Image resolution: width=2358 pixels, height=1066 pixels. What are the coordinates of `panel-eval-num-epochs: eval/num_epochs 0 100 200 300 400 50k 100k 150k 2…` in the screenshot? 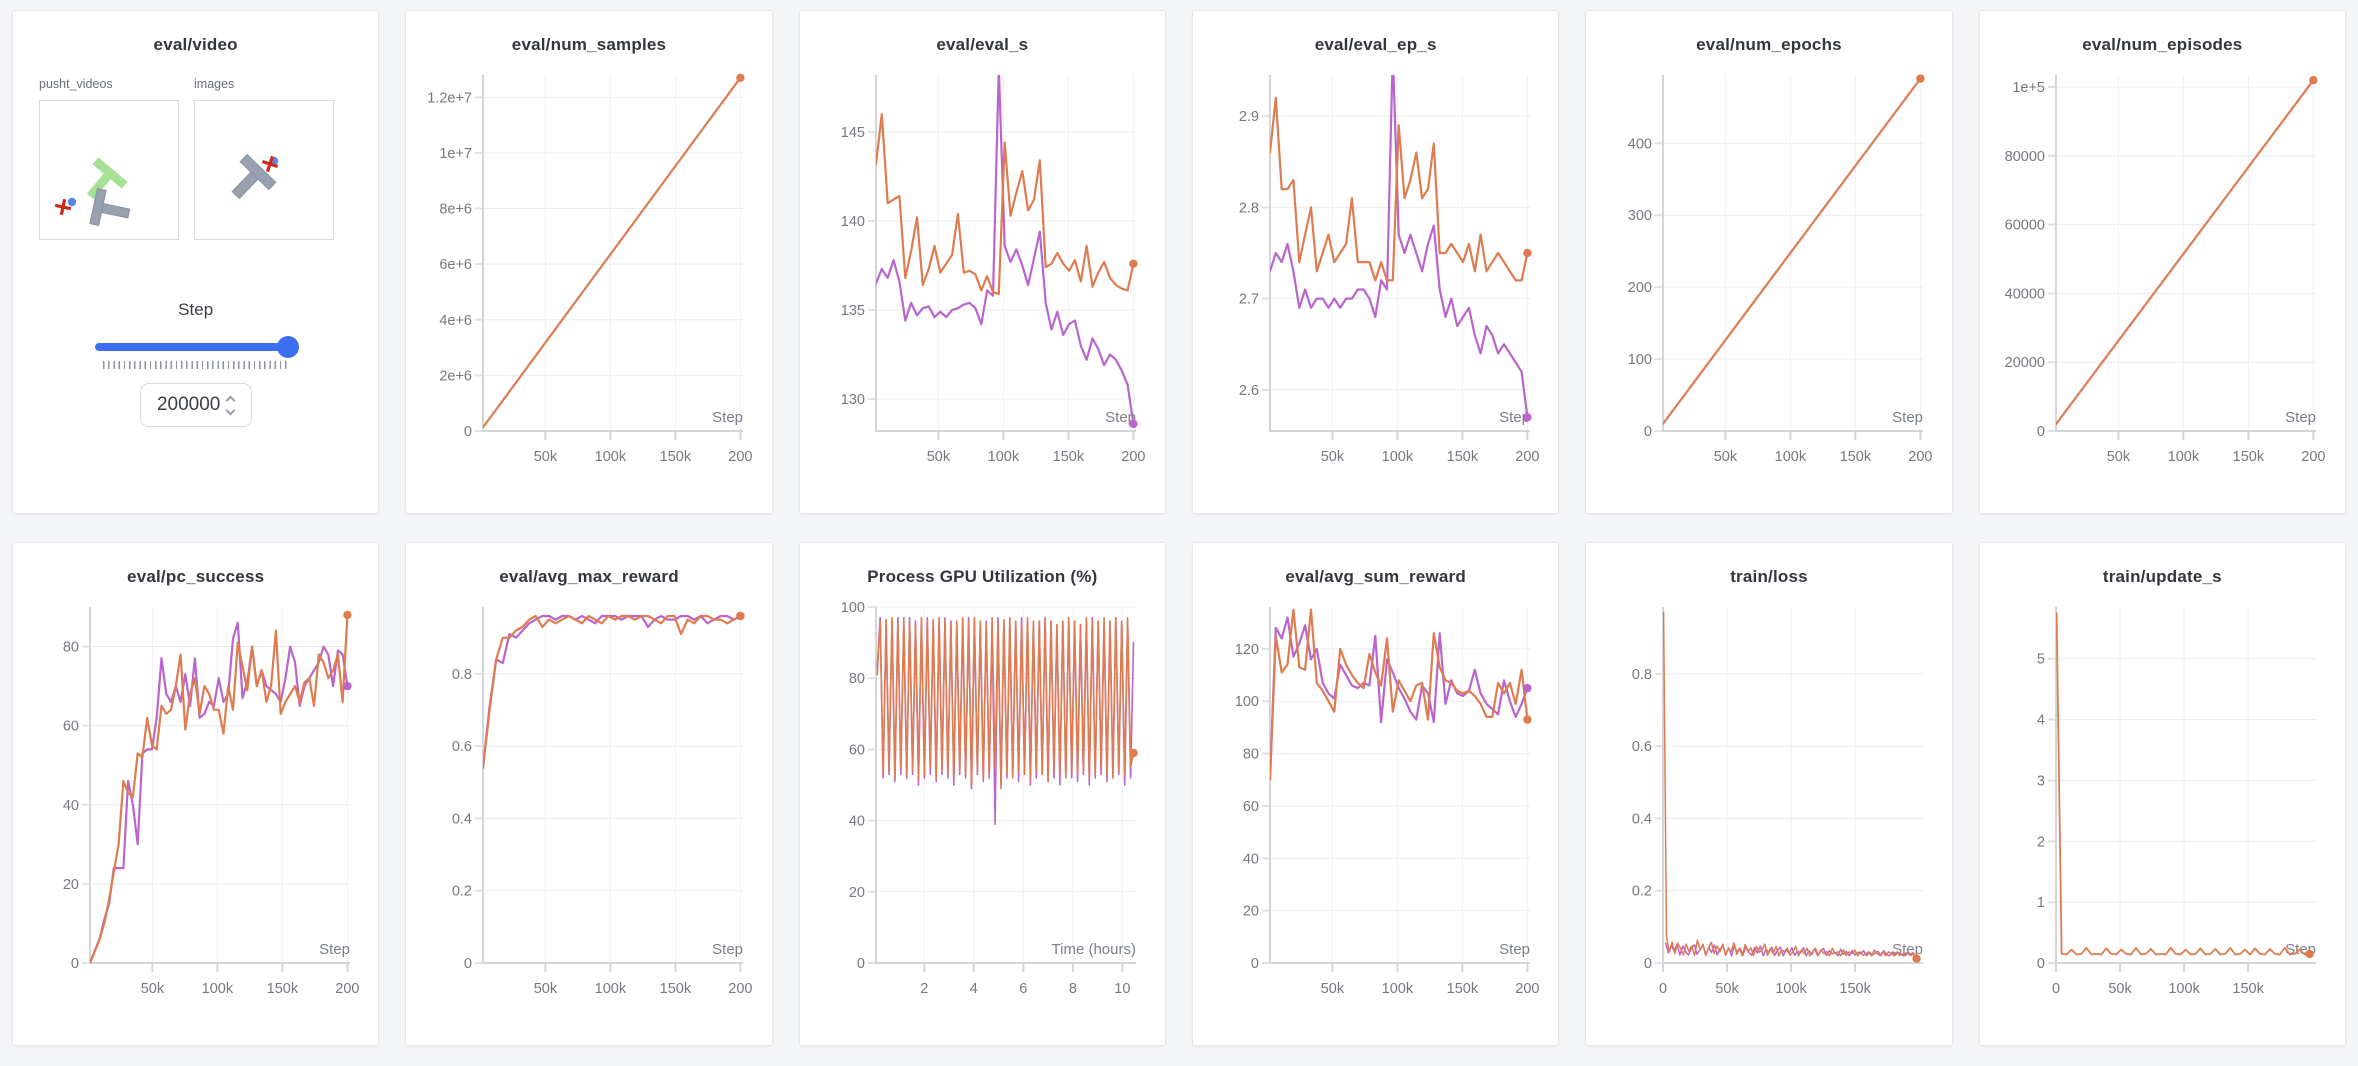 It's located at (1769, 262).